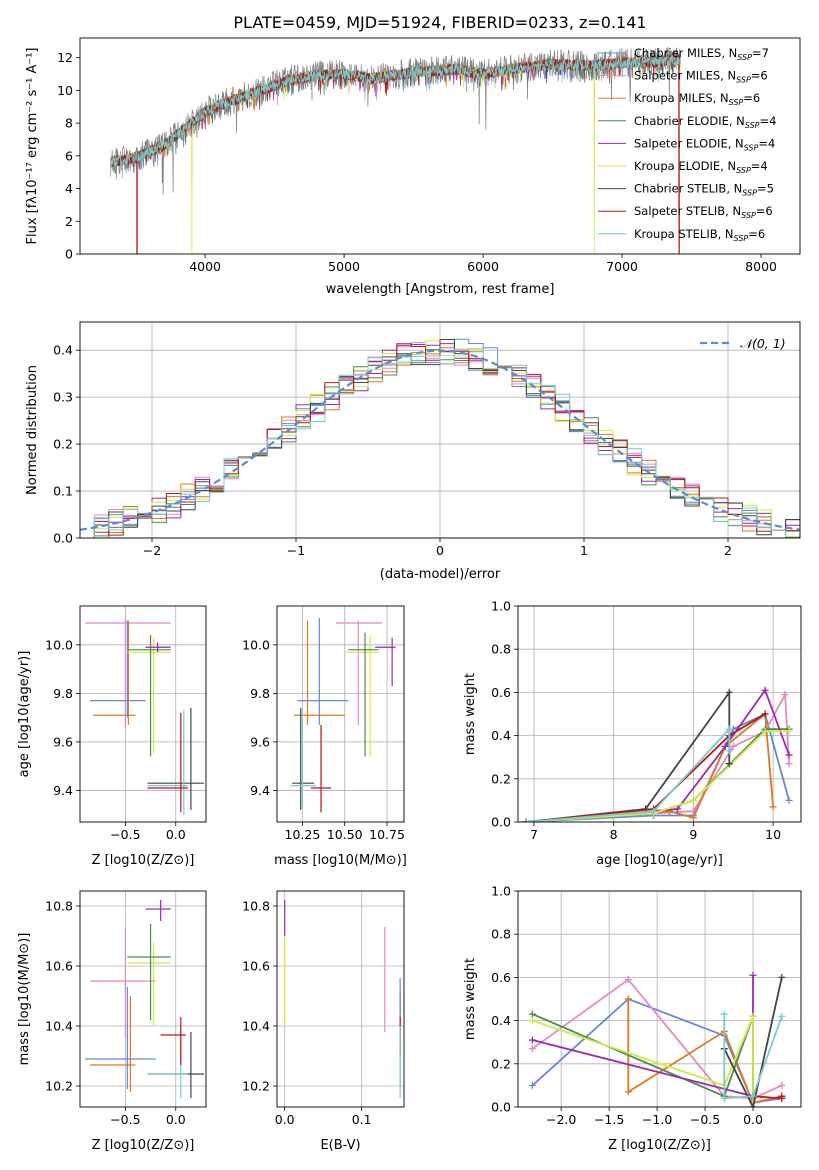 This screenshot has width=819, height=1170. I want to click on x-tick-label-1: −1, so click(296, 550).